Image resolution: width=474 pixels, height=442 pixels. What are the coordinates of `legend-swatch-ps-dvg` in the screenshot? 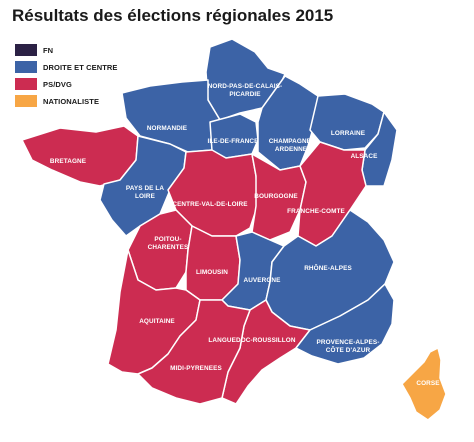 It's located at (26, 84).